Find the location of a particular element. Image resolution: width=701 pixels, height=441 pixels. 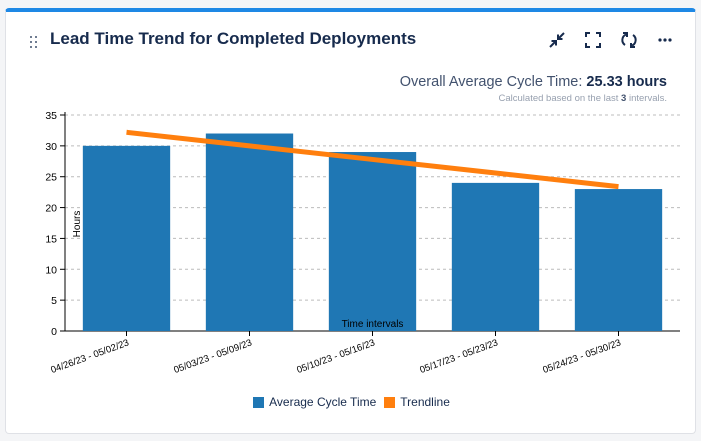

overall-average: Overall Average Cycle Time: 25.33 hours is located at coordinates (533, 82).